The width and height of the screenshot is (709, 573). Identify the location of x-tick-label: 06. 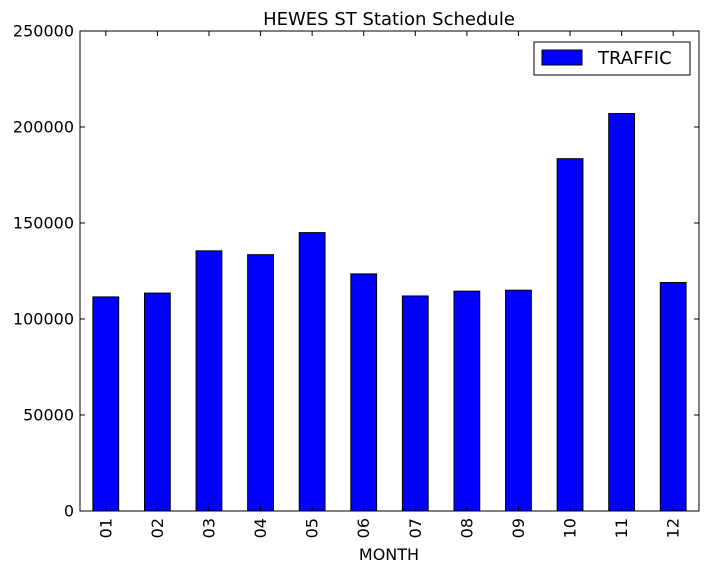
(363, 528).